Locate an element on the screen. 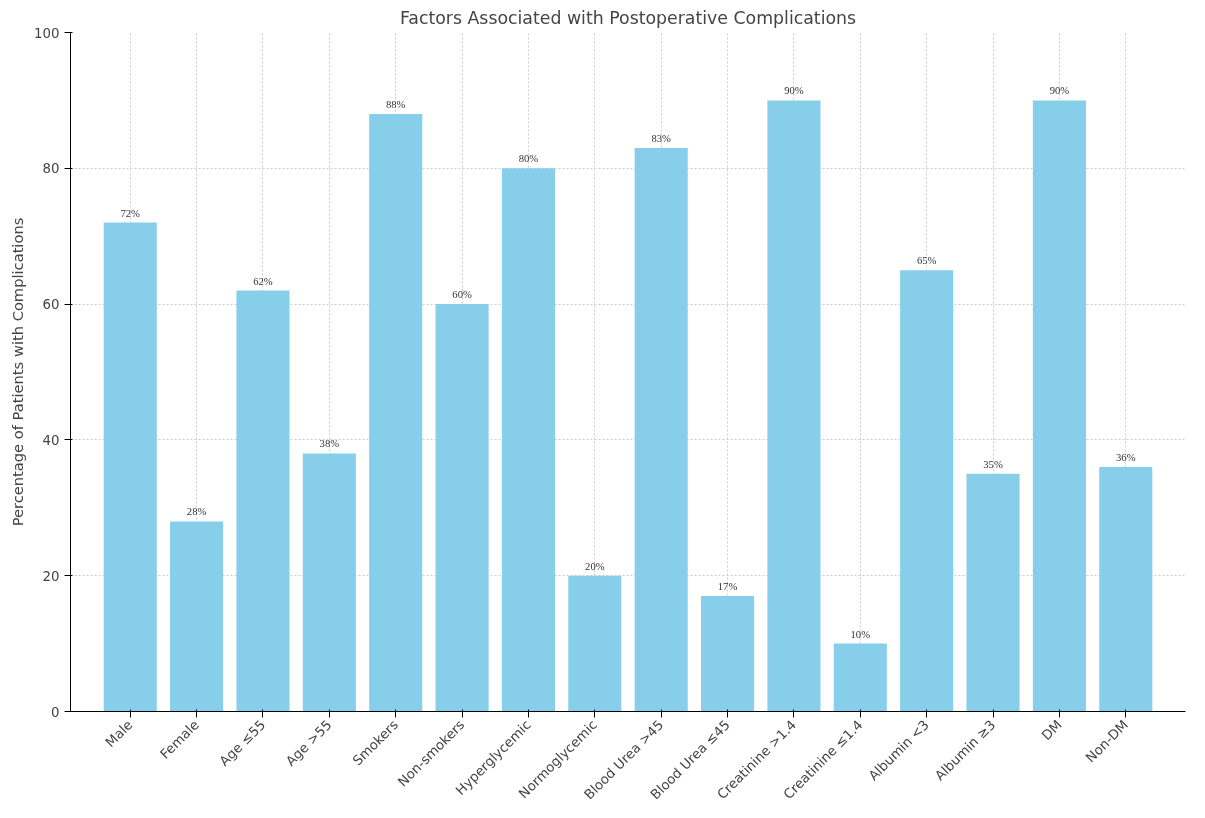 The width and height of the screenshot is (1205, 818). y-tick-label: 40 is located at coordinates (51, 440).